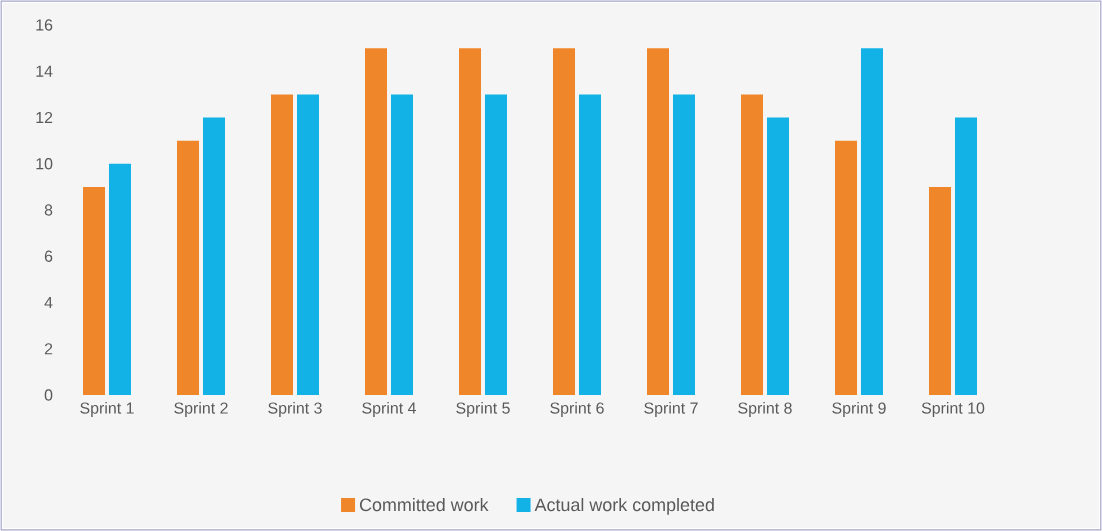 The height and width of the screenshot is (531, 1102). What do you see at coordinates (48, 395) in the screenshot?
I see `y-tick-label: 0` at bounding box center [48, 395].